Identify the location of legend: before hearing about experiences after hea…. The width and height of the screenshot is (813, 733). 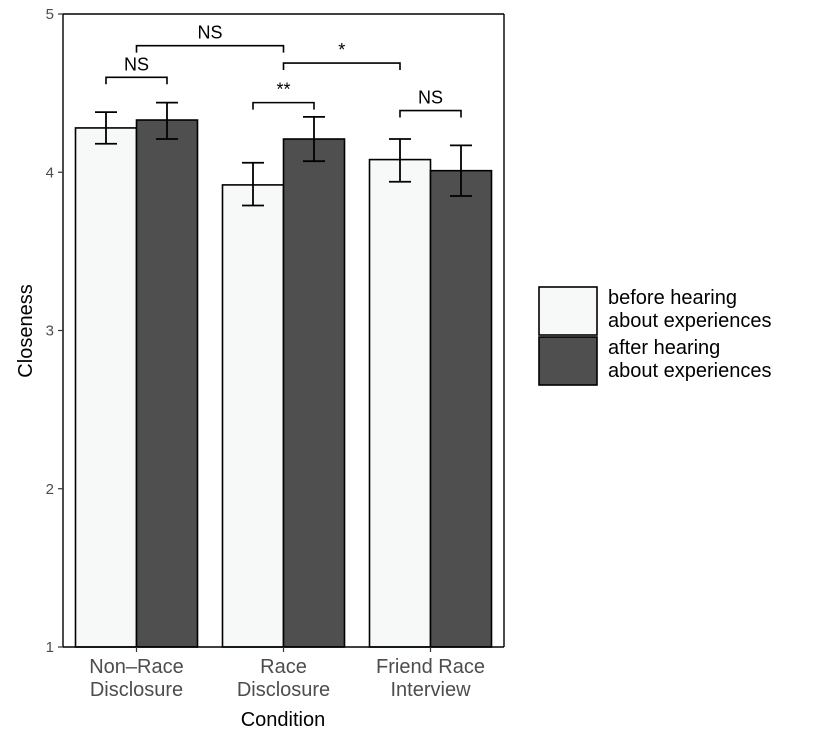
(654, 336).